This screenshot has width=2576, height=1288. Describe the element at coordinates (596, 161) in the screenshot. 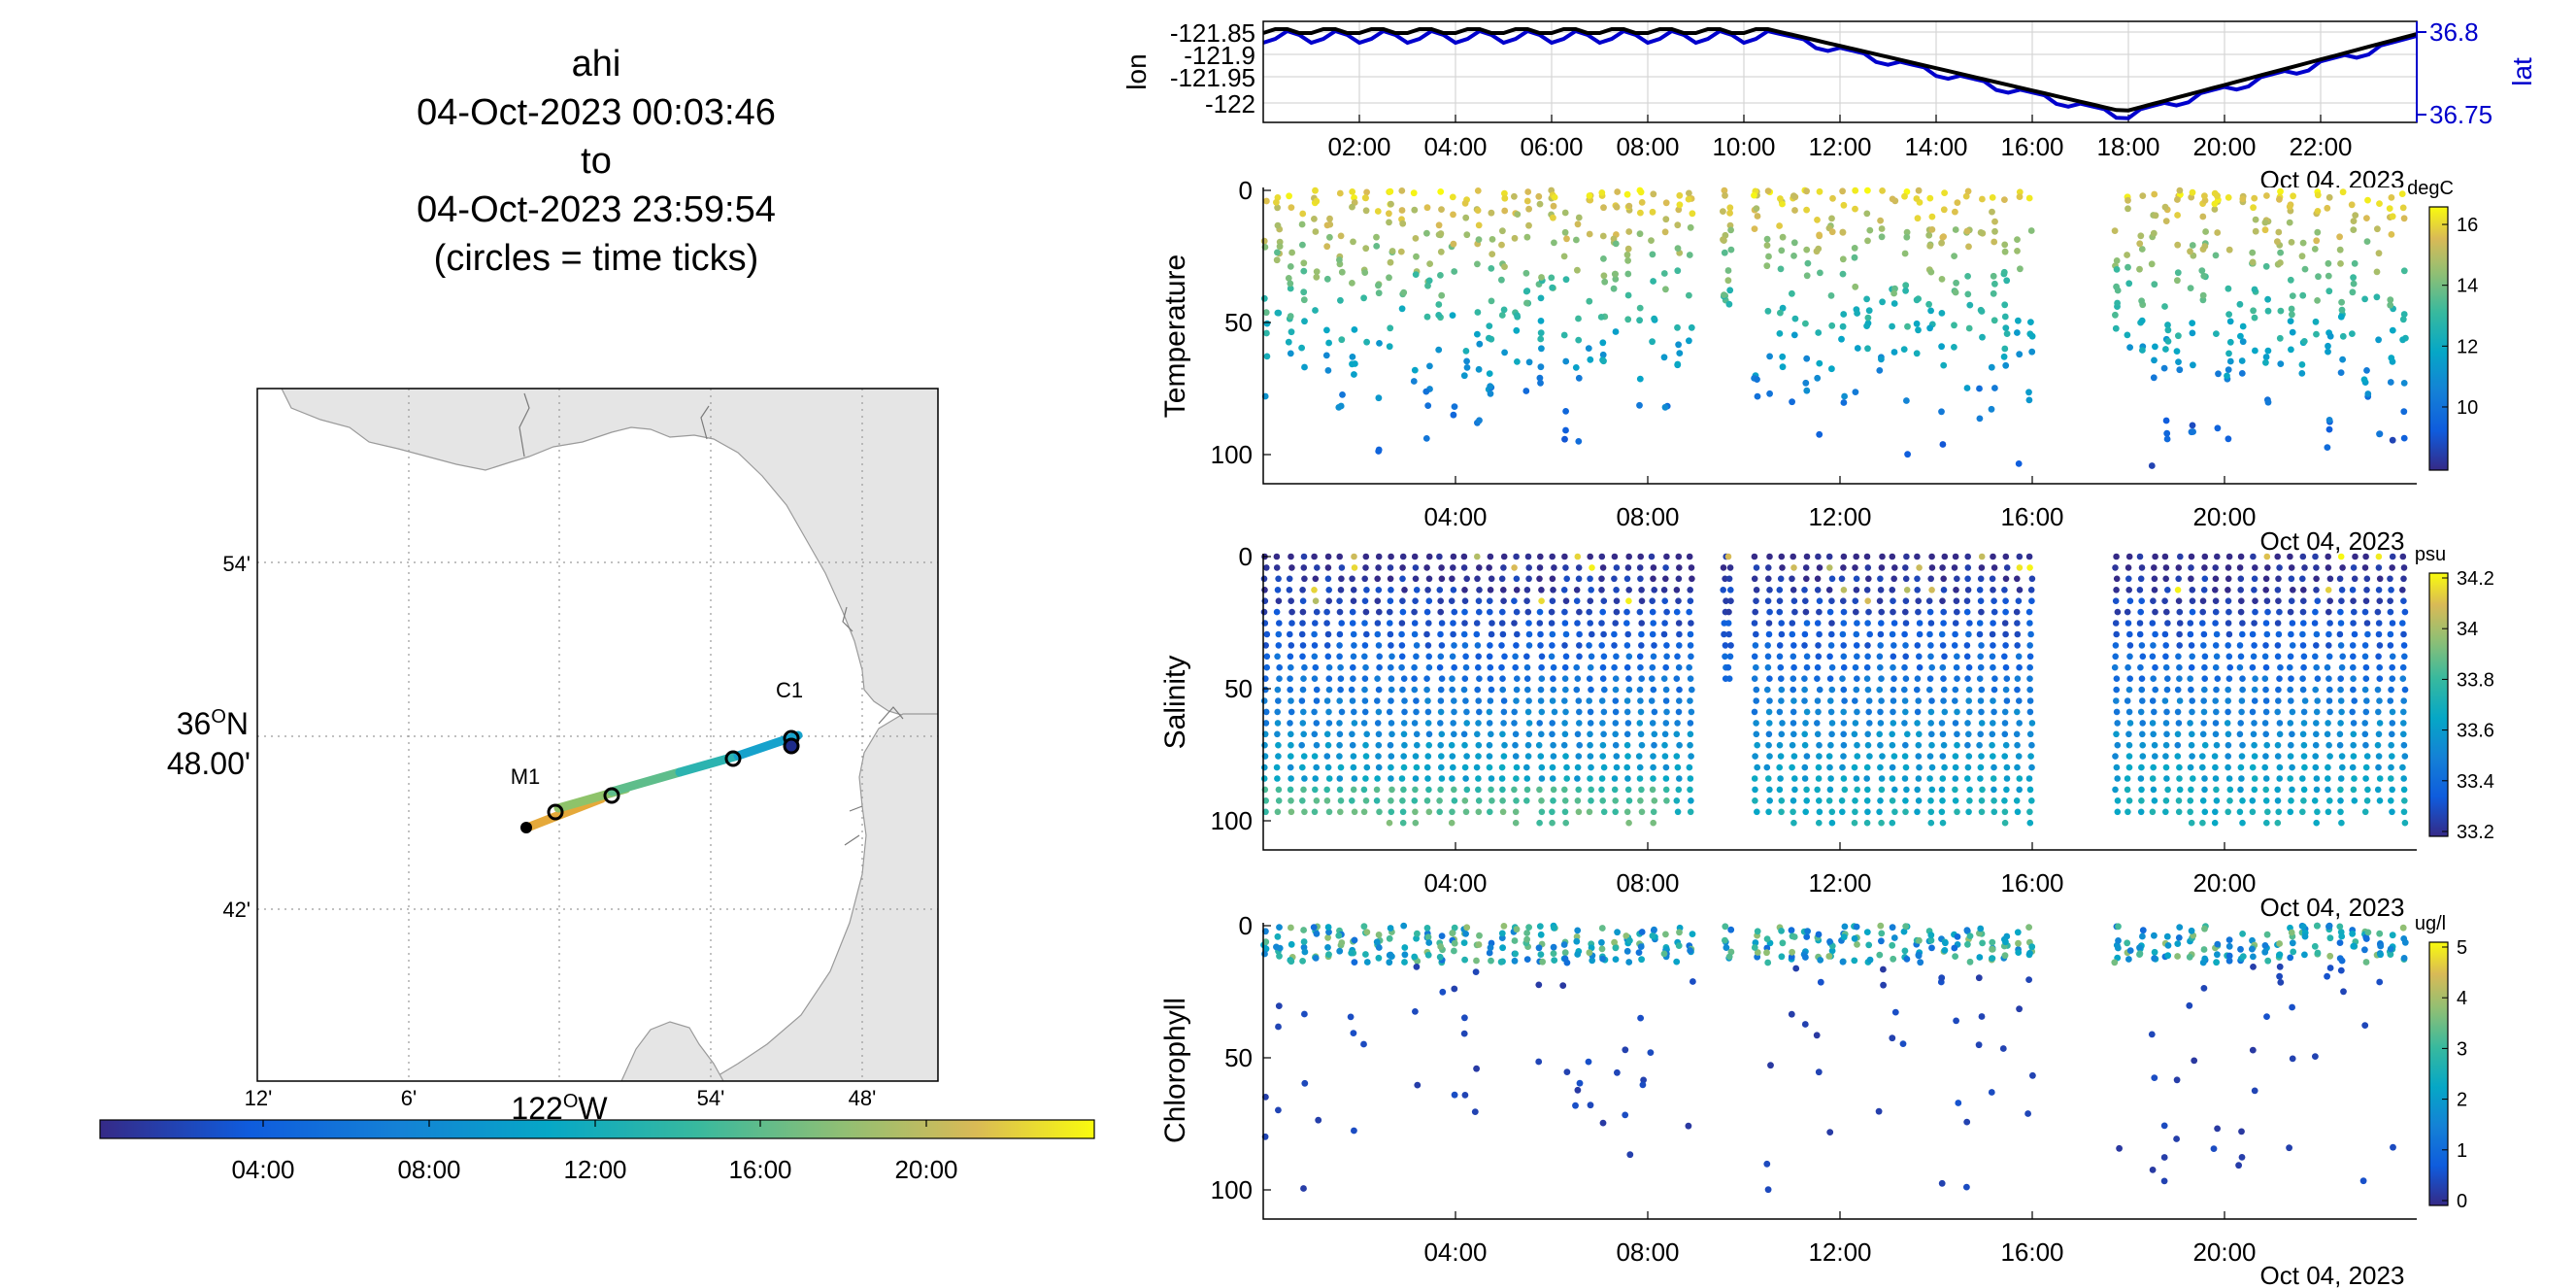

I see `title-line-3: to` at that location.